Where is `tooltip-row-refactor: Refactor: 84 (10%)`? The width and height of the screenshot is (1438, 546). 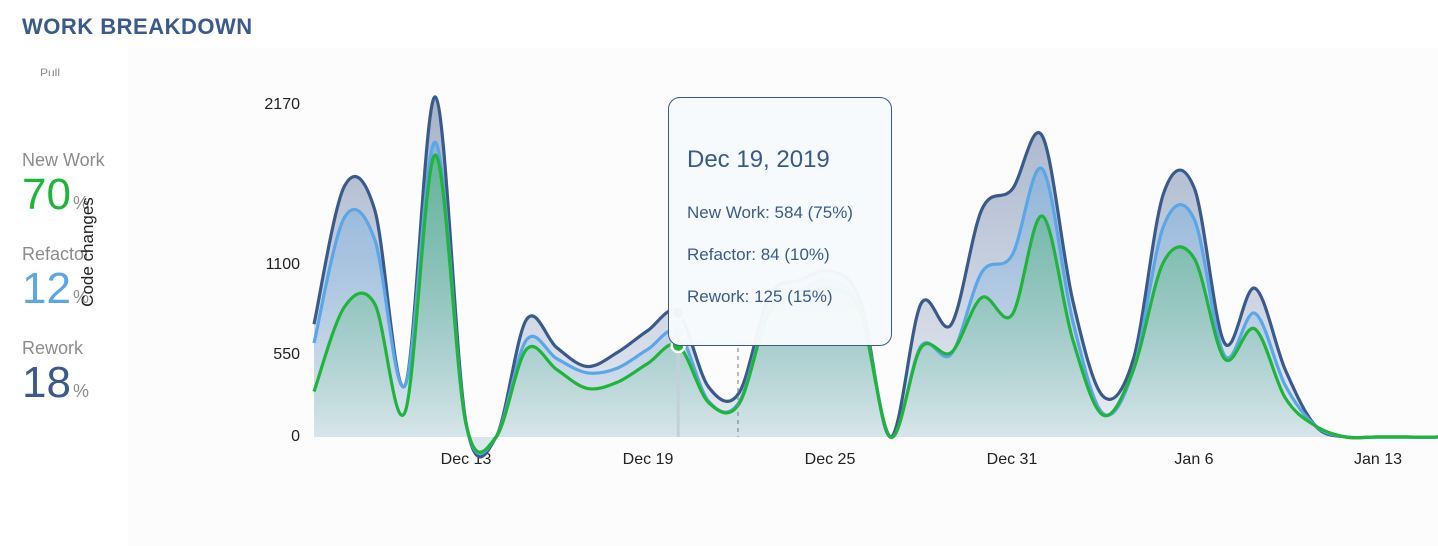
tooltip-row-refactor: Refactor: 84 (10%) is located at coordinates (758, 254).